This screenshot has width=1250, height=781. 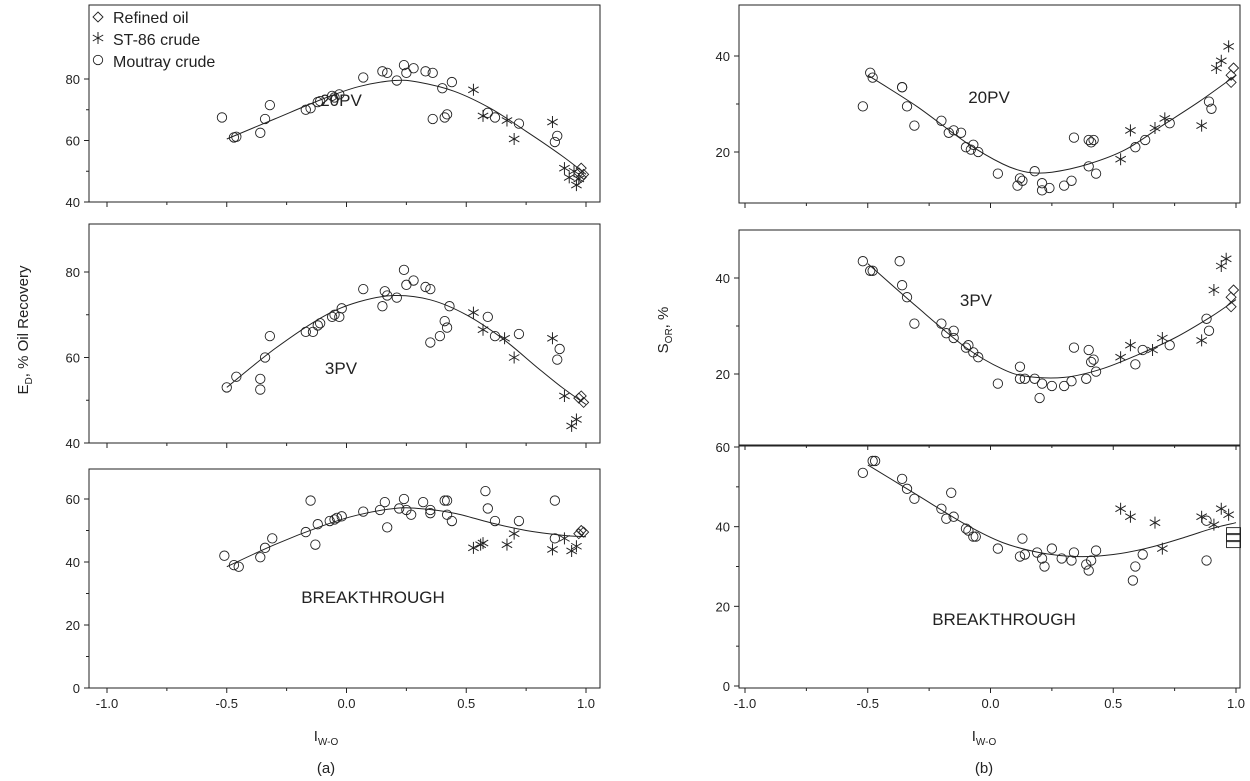 I want to click on legend-label-moutray-crude: Moutray crude, so click(x=164, y=62).